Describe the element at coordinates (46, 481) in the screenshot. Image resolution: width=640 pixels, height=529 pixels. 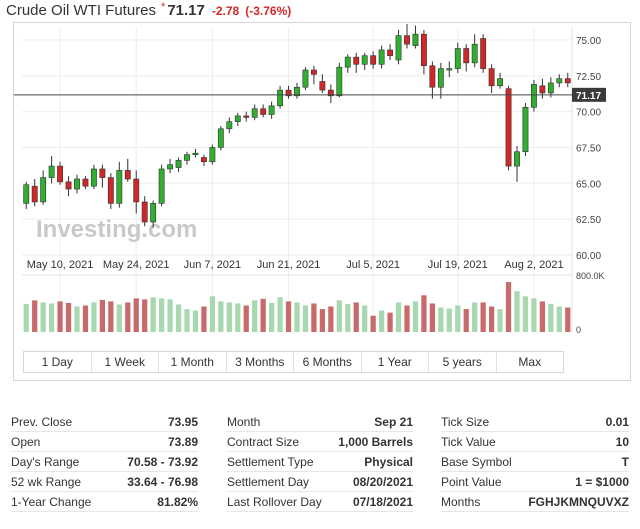
I see `stat-label: 52 wk Range` at that location.